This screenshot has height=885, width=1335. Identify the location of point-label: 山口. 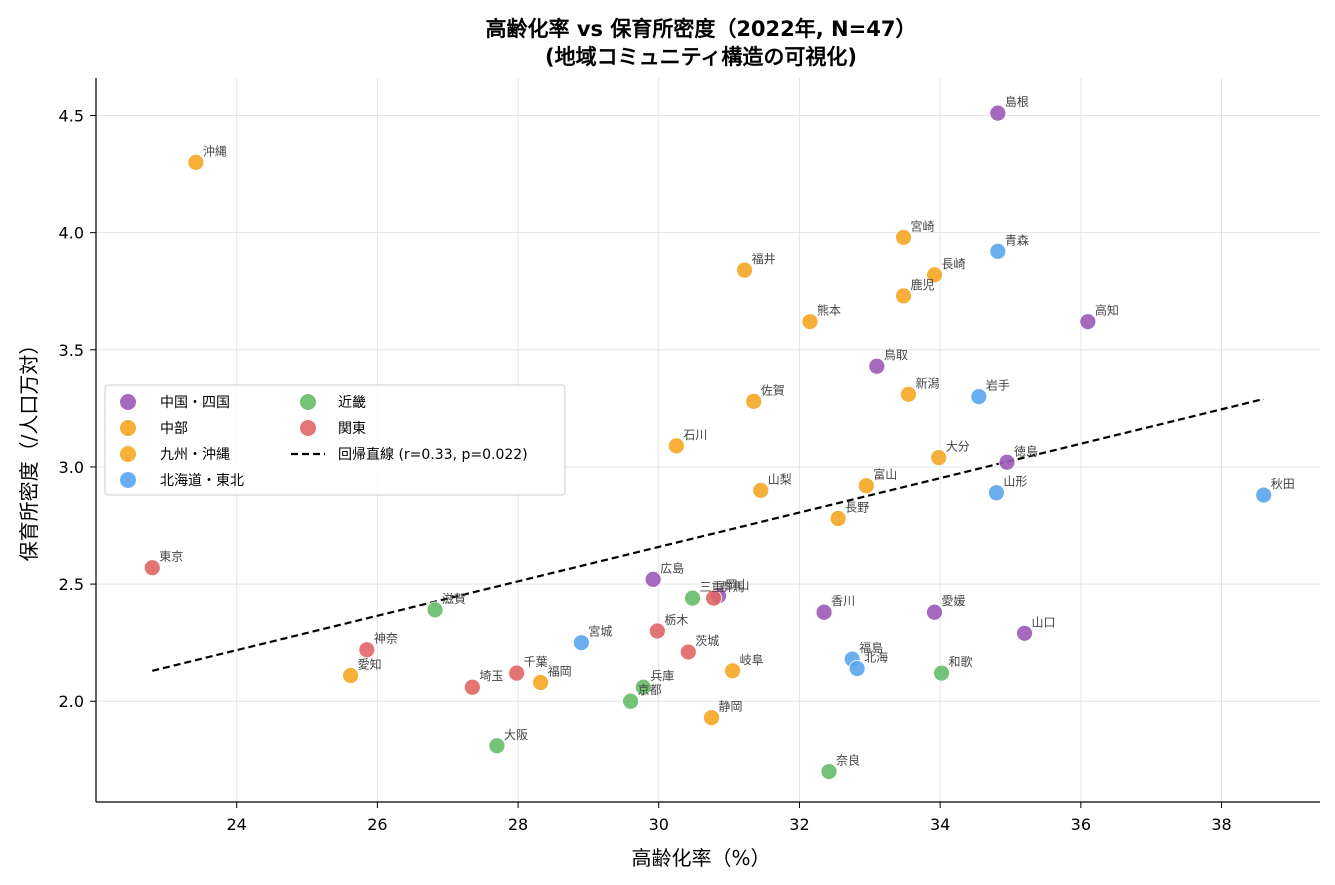
(1044, 622).